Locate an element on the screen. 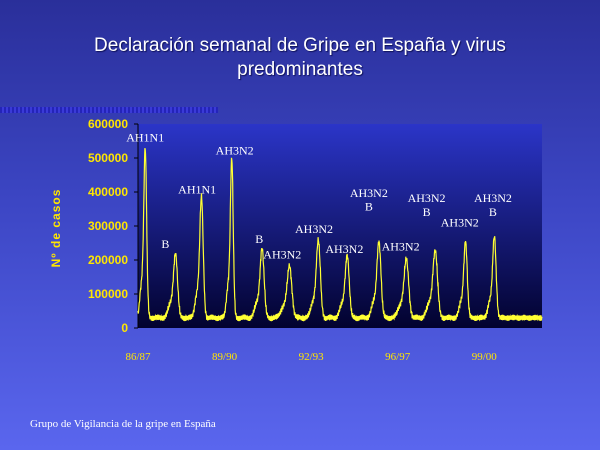 The height and width of the screenshot is (450, 600). title-divider is located at coordinates (109, 110).